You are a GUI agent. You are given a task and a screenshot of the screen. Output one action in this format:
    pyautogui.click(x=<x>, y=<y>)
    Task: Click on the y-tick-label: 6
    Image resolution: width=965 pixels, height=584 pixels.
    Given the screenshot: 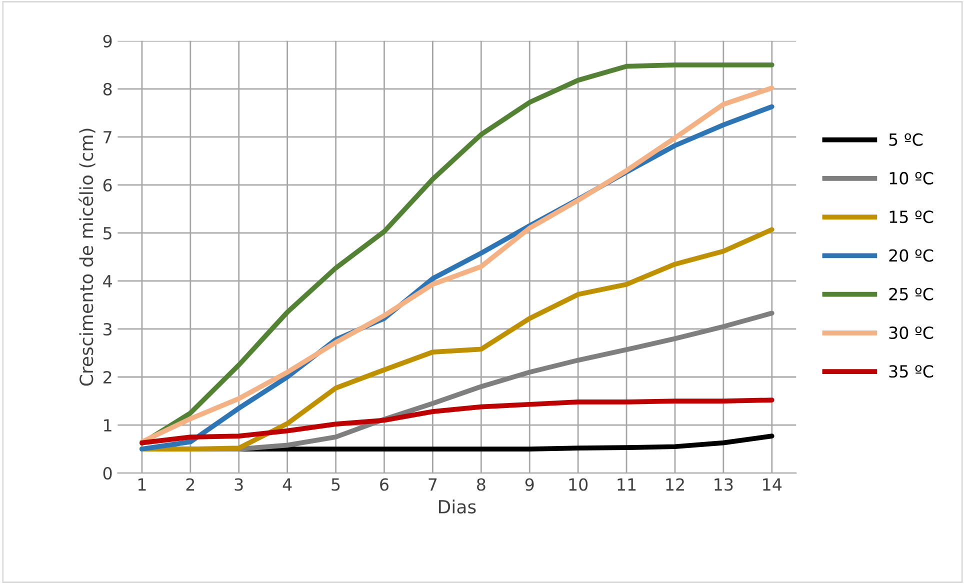 What is the action you would take?
    pyautogui.click(x=107, y=185)
    